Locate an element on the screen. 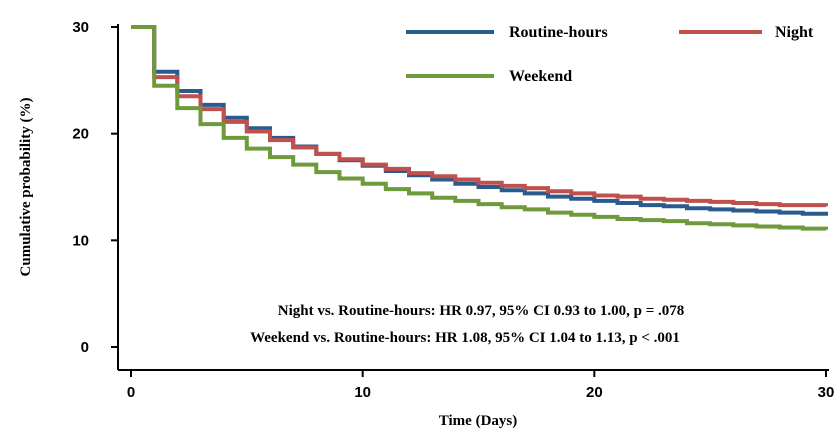  x-tick-label: 20 is located at coordinates (594, 392).